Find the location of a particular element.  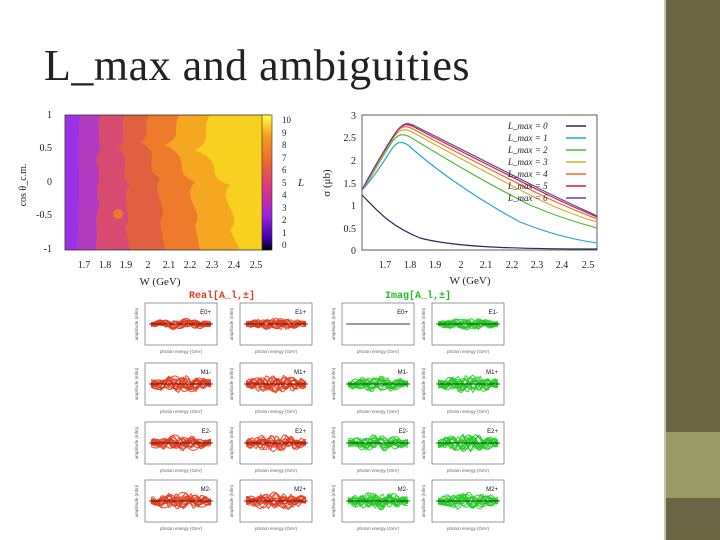

heatmap-xtick: 1.8 is located at coordinates (105, 265).